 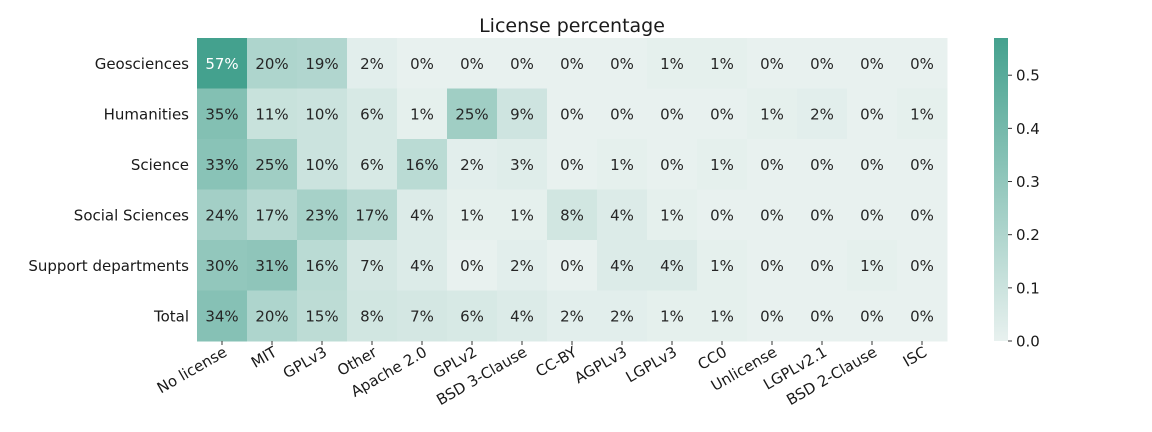 What do you see at coordinates (422, 316) in the screenshot?
I see `cell-value-label: 7%` at bounding box center [422, 316].